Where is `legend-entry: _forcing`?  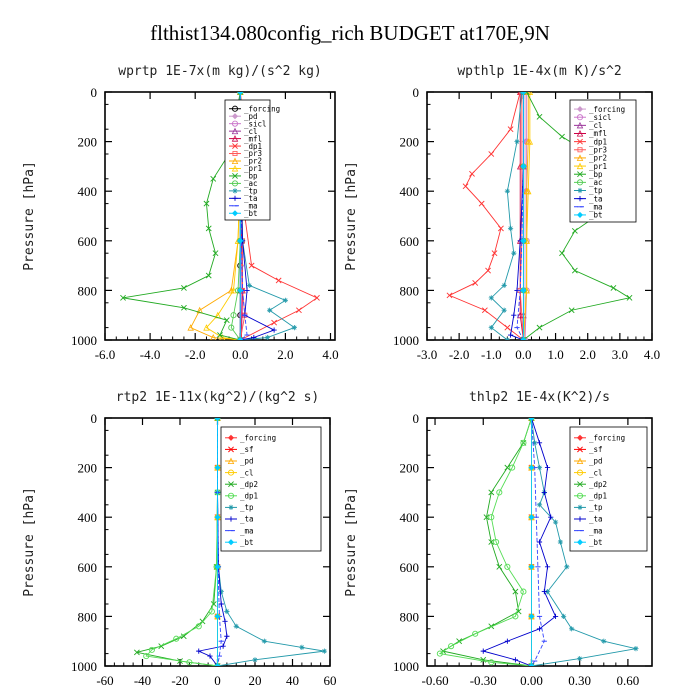 legend-entry: _forcing is located at coordinates (607, 438).